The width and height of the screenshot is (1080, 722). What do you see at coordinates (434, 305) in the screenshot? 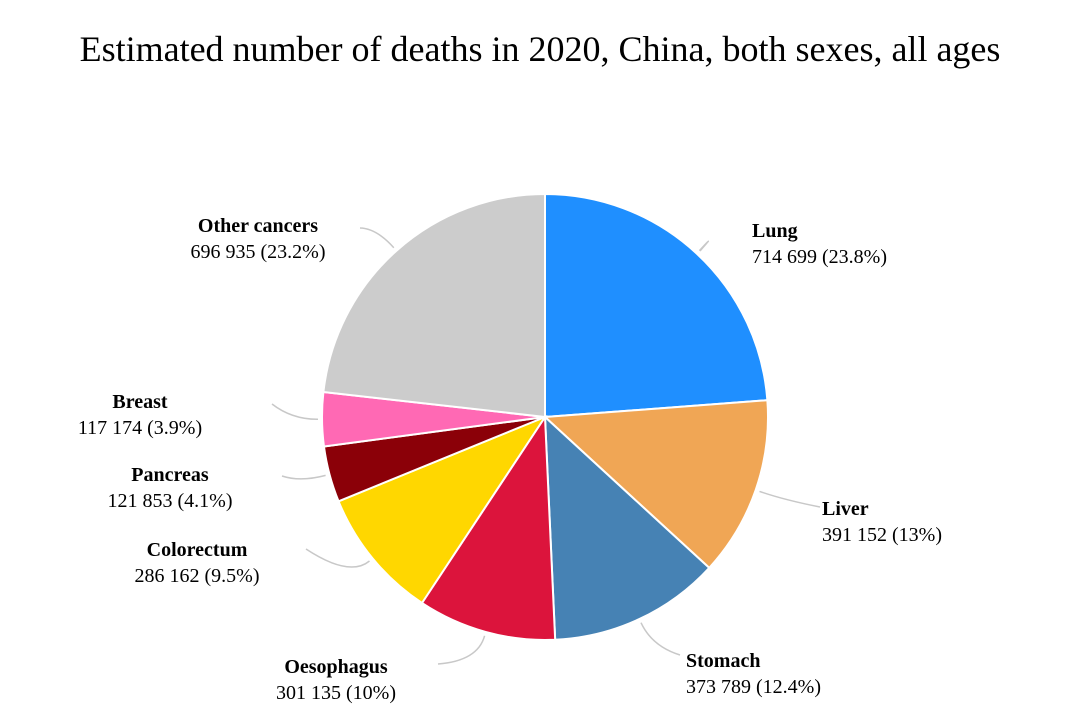
I see `pie-slice-other-cancers` at bounding box center [434, 305].